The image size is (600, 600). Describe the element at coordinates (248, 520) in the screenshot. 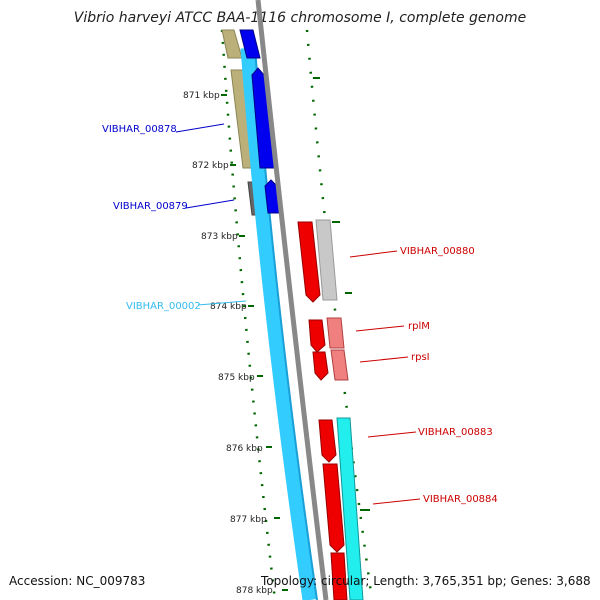

I see `tick-label-877: 877 kbp` at that location.